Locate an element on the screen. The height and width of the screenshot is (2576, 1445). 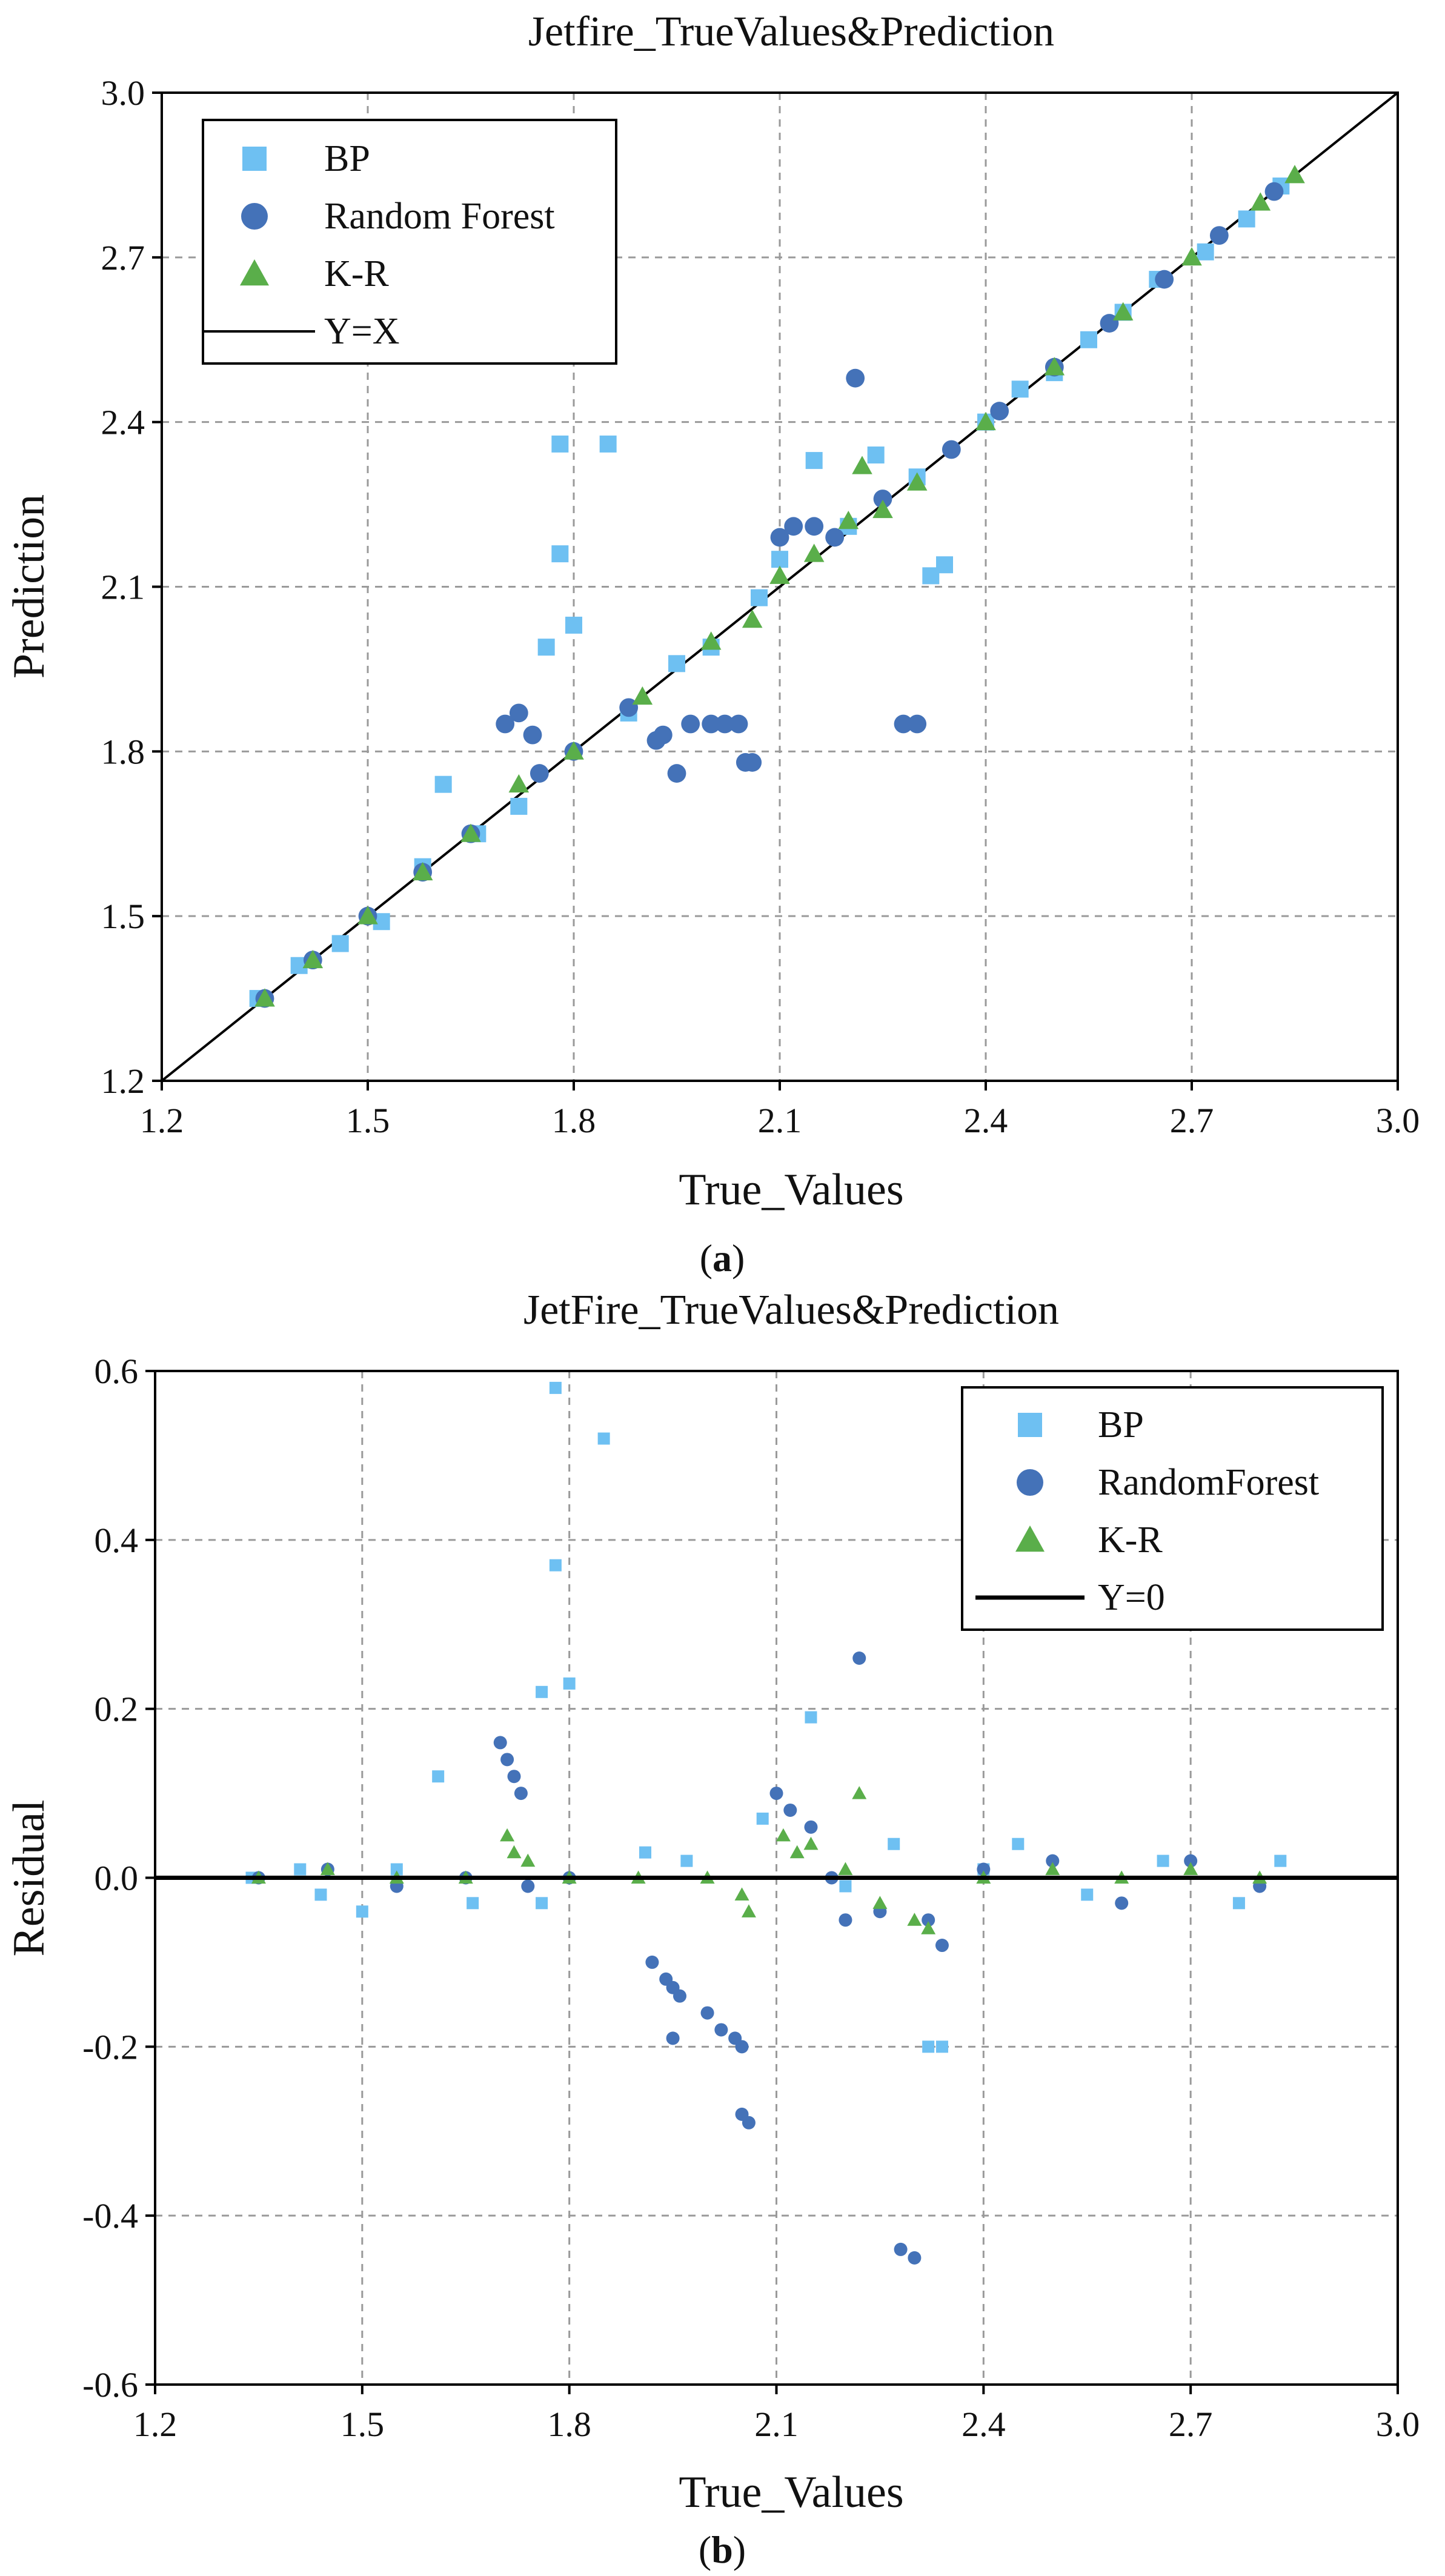
a-y-tick-label: 1.8 is located at coordinates (123, 751).